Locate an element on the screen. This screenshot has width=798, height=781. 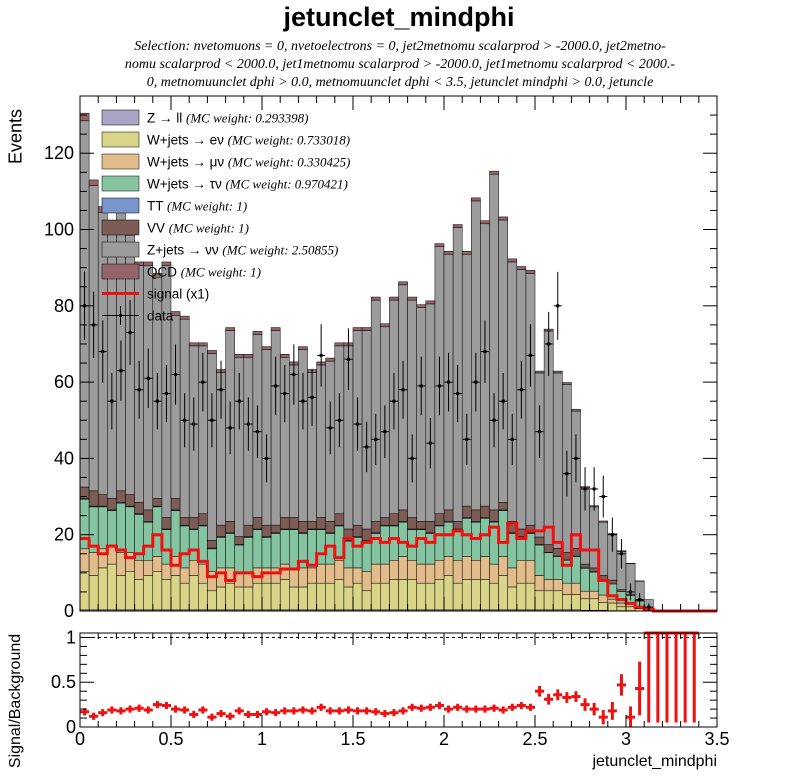
legend-label-text: W+jets → μν is located at coordinates (187, 162).